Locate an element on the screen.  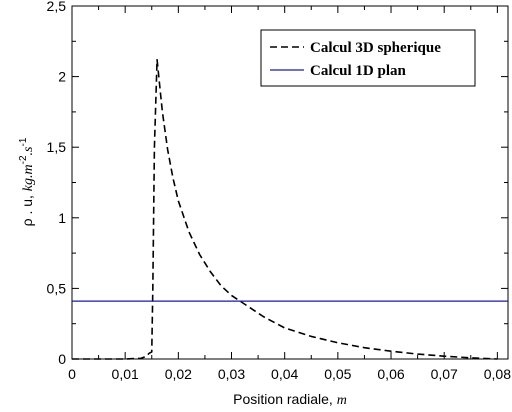
legend-label: Calcul 3D spherique is located at coordinates (375, 48).